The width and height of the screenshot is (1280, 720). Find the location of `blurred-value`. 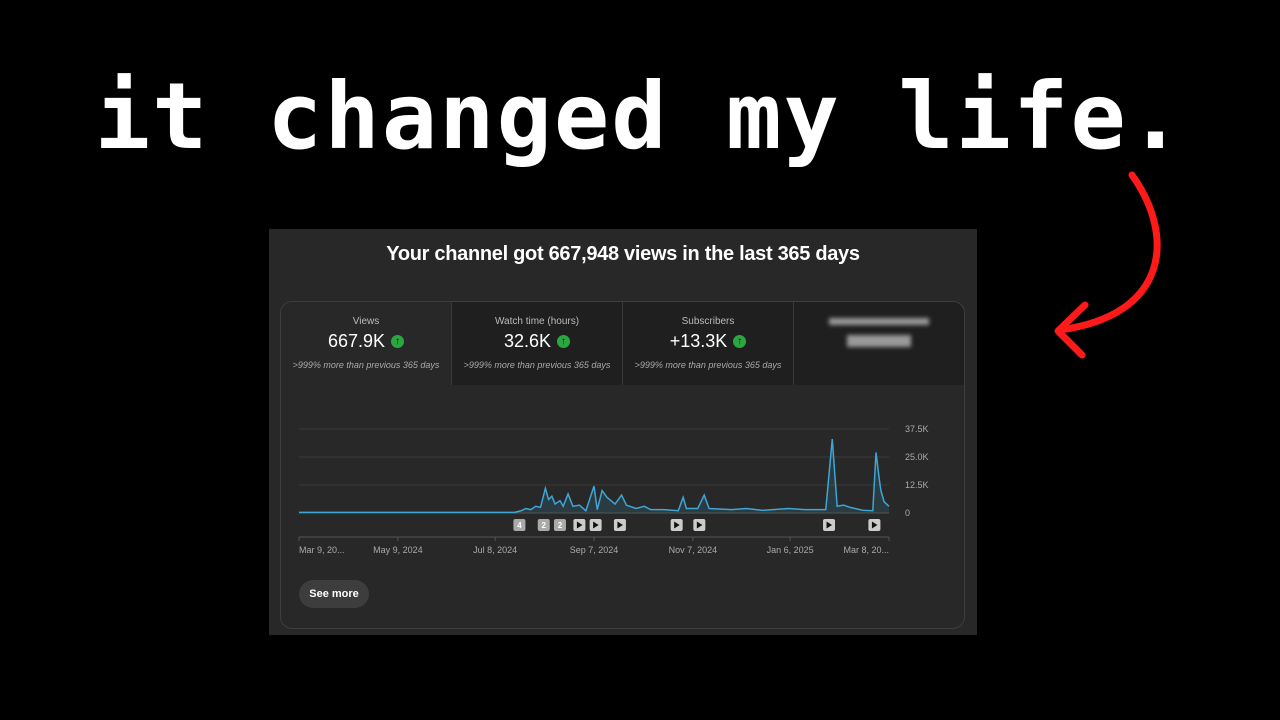

blurred-value is located at coordinates (879, 341).